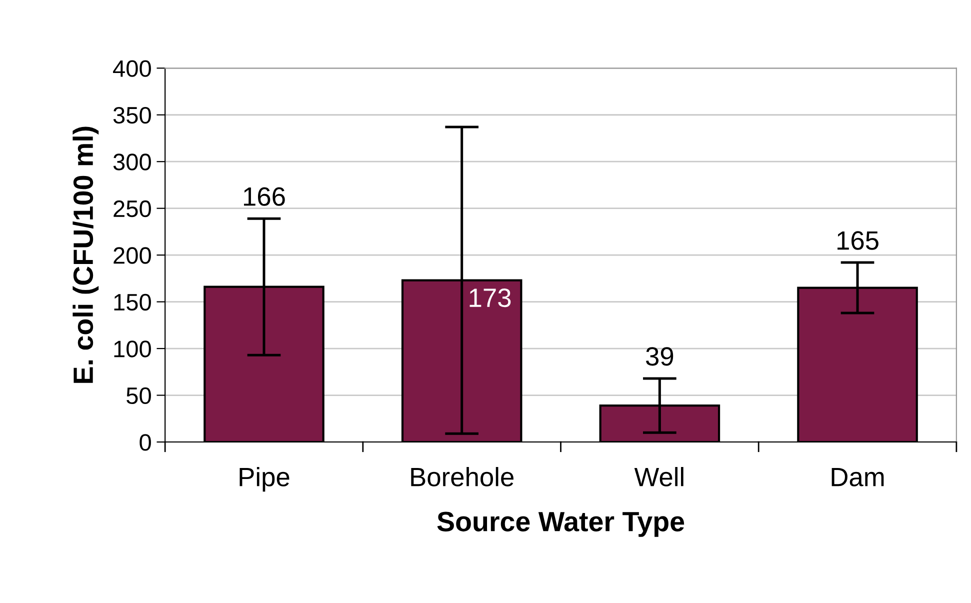 This screenshot has width=971, height=603. I want to click on x-tick-label: Well, so click(659, 476).